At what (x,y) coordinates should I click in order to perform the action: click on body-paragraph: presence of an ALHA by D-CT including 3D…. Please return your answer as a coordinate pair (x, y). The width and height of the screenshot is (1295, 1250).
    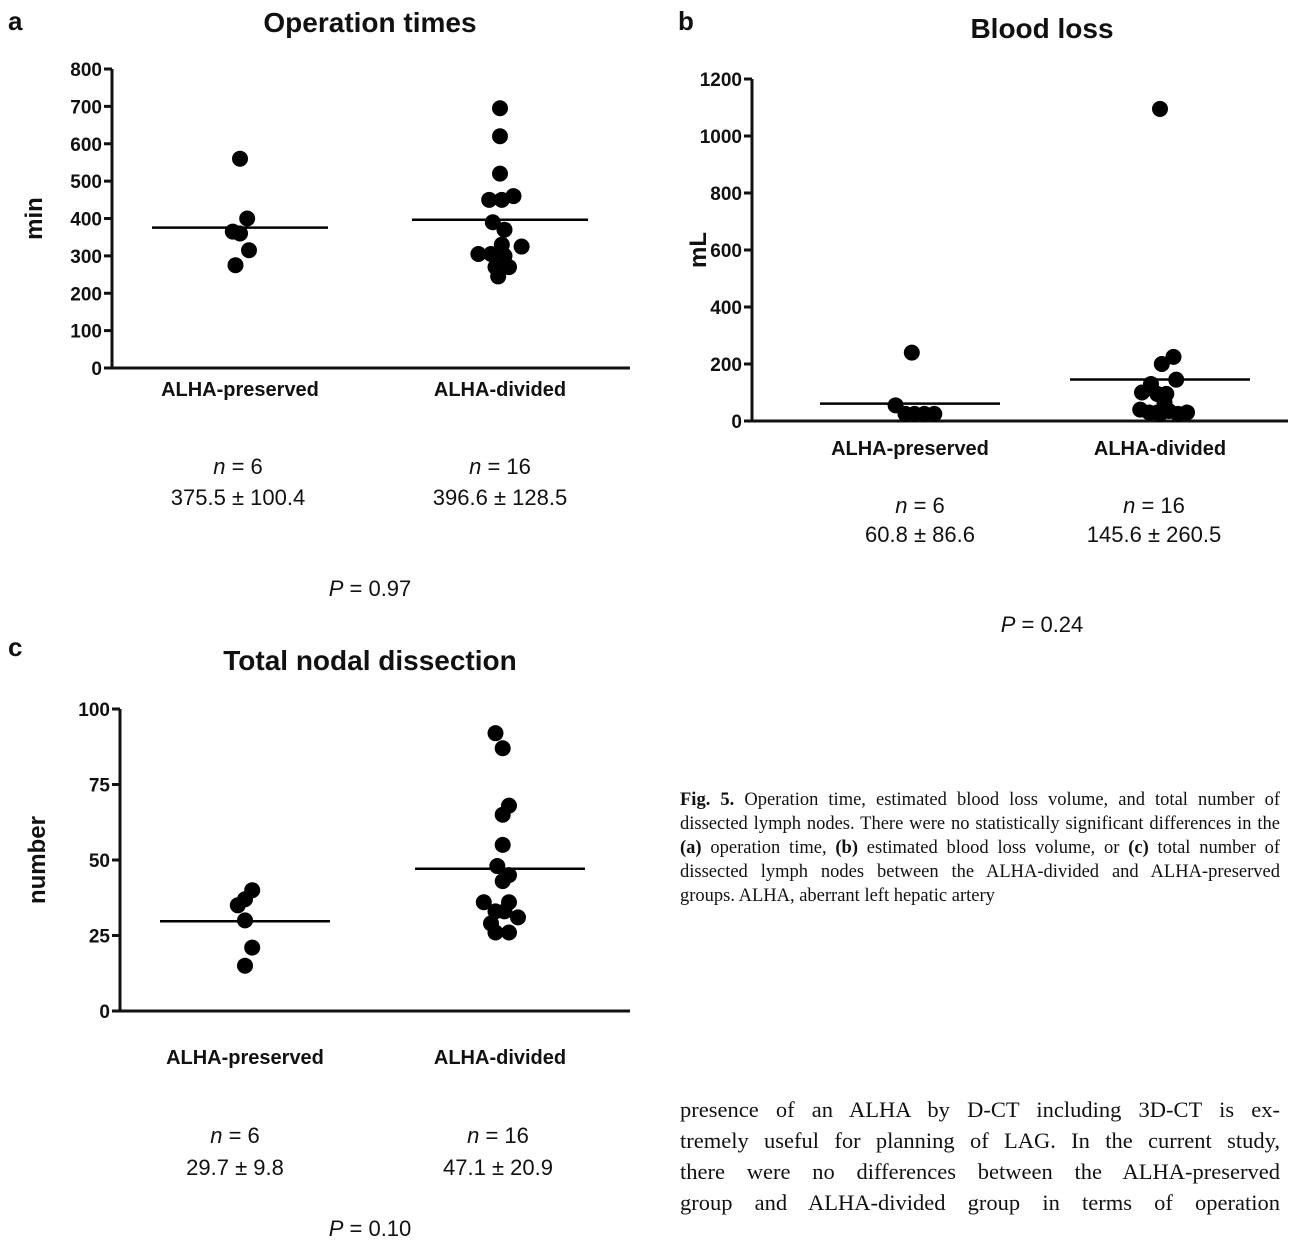
    Looking at the image, I should click on (980, 1156).